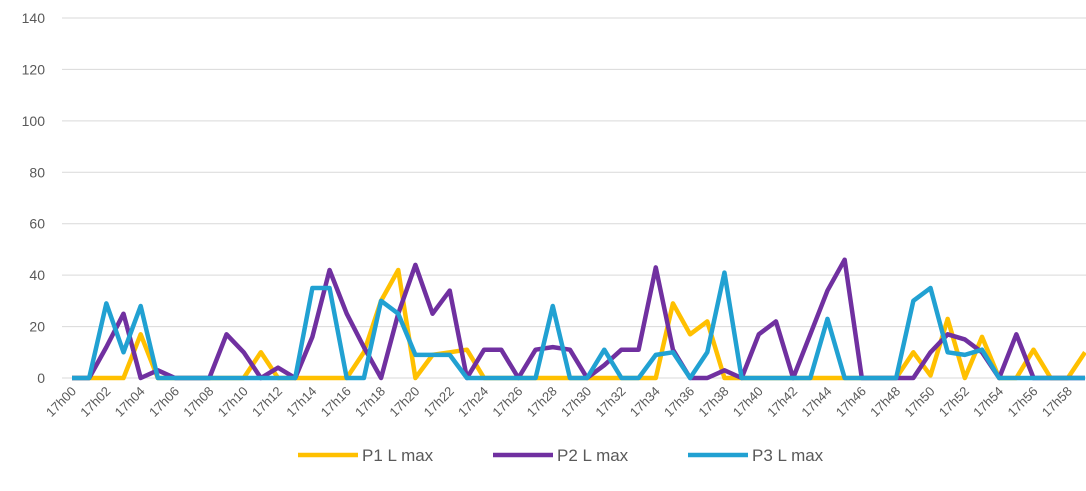 This screenshot has height=491, width=1086. I want to click on x-tick-label: 17h52, so click(954, 402).